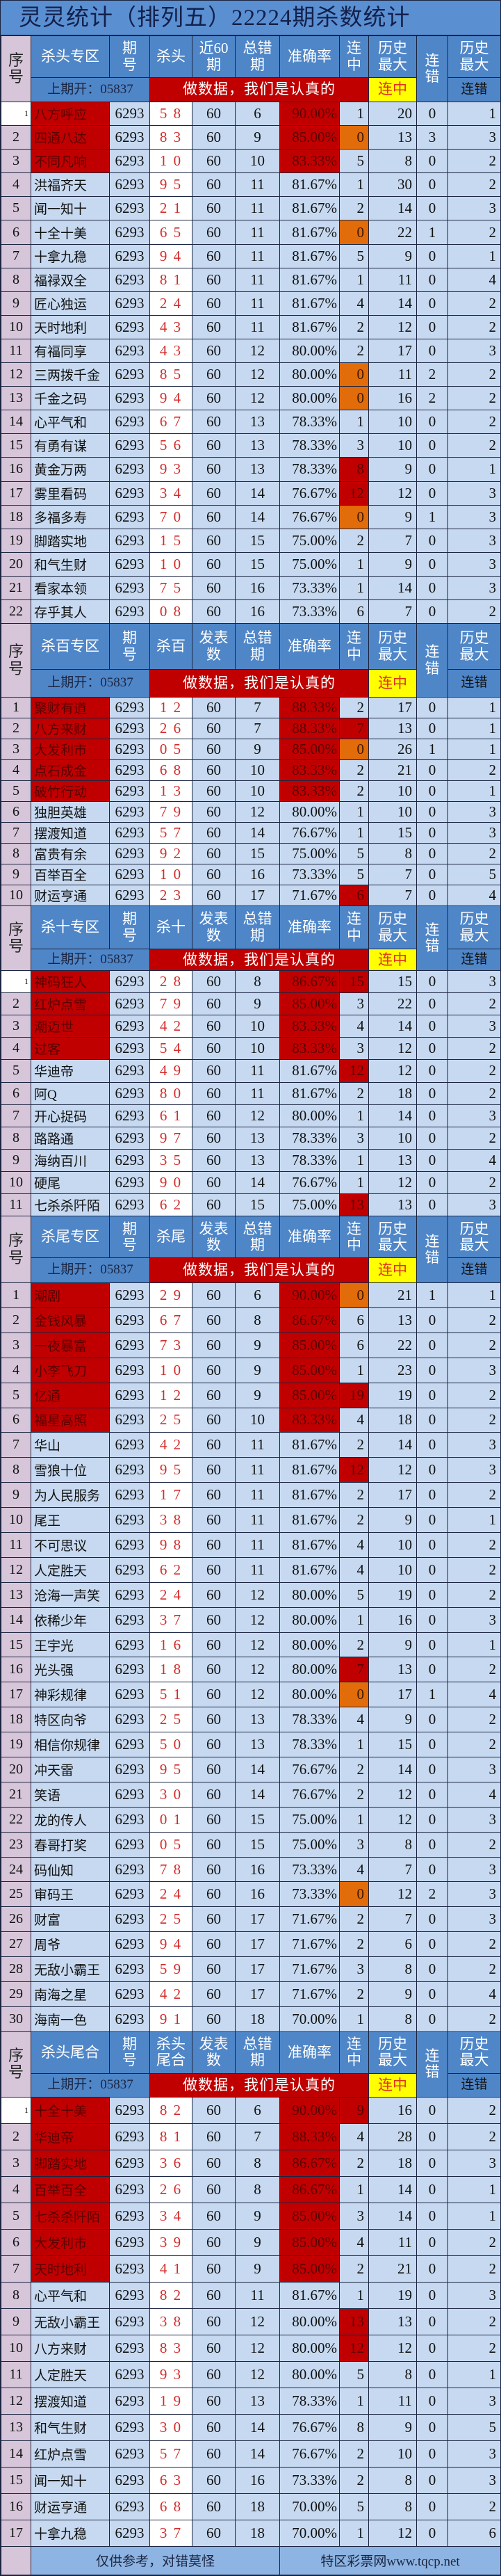 The height and width of the screenshot is (2576, 501). What do you see at coordinates (251, 896) in the screenshot?
I see `table-row: 10 财运亨通 6293 2 3 60 17 71.67% 6 7 0 4` at bounding box center [251, 896].